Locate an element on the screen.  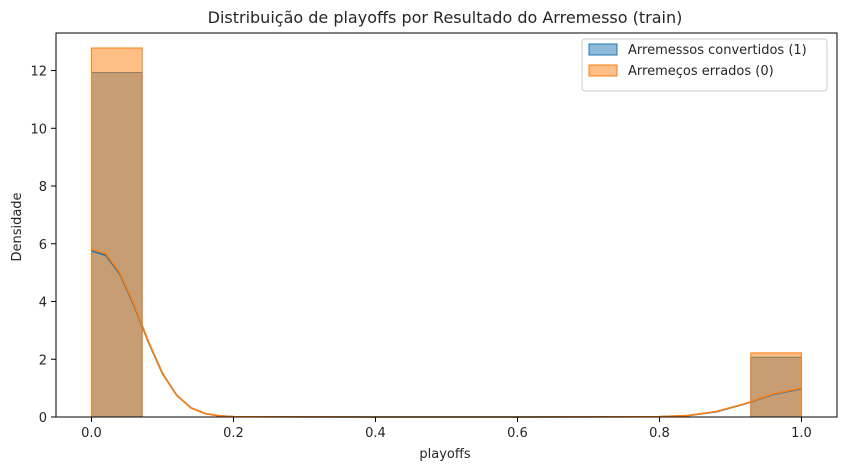
y-tick-label: 12 is located at coordinates (38, 72).